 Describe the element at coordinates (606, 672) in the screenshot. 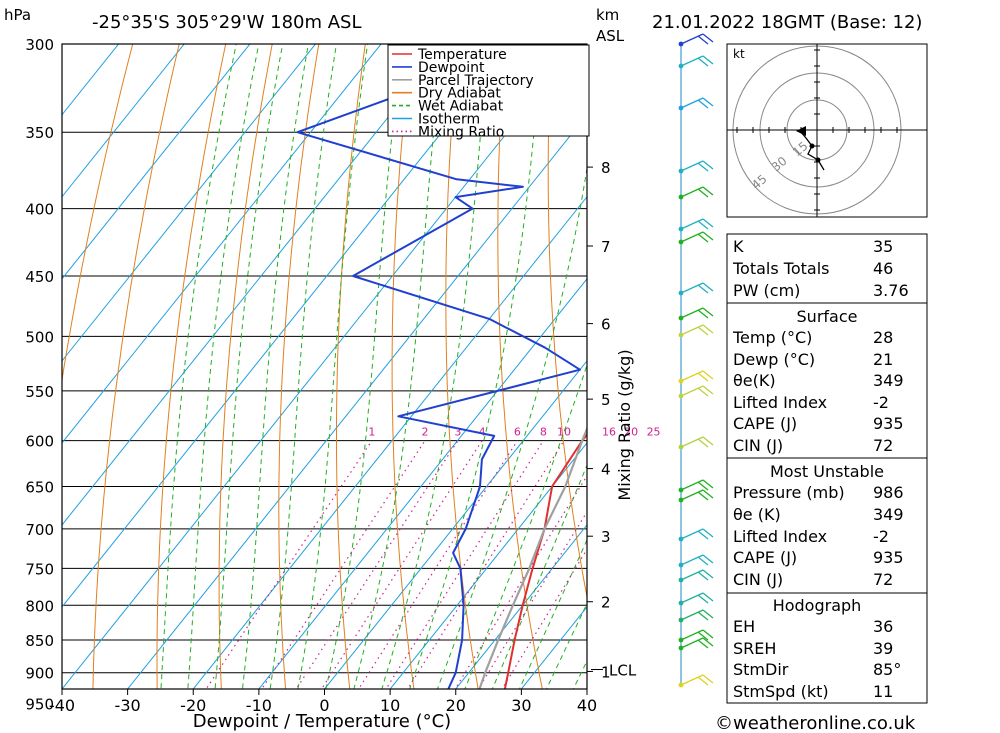

I see `km-tick-label: 1` at that location.